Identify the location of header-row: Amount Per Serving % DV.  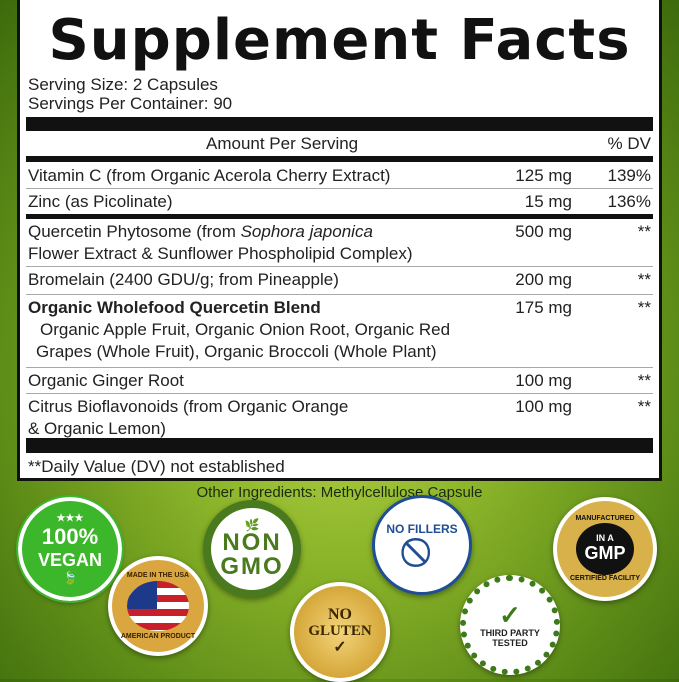
(339, 143).